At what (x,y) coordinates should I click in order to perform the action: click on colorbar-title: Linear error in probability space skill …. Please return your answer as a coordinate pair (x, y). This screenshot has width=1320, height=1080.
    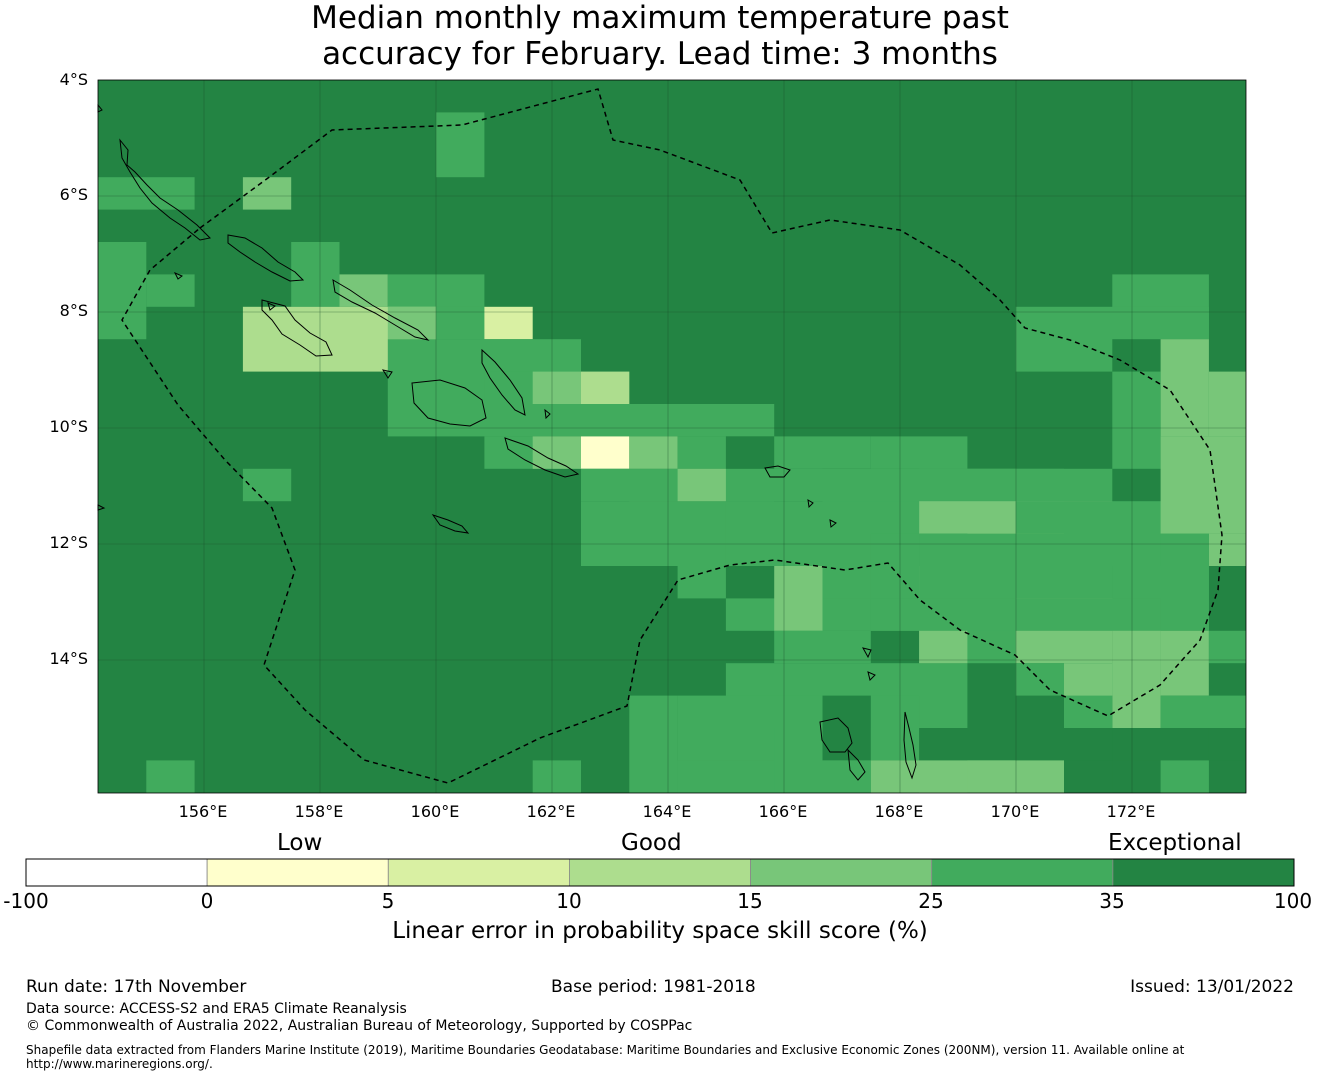
    Looking at the image, I should click on (660, 931).